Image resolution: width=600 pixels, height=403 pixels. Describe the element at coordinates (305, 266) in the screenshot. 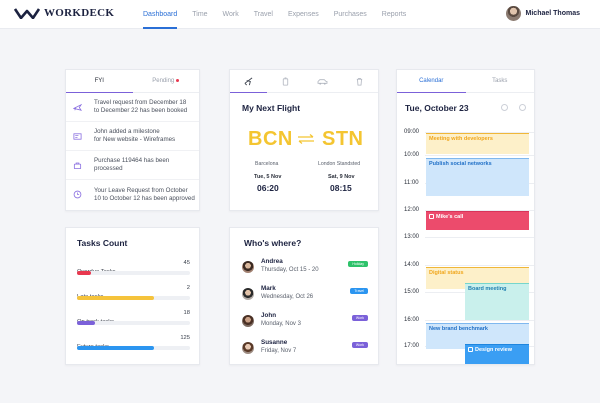

I see `person-row: Andrea Thursday, Oct 15 - 20 Holiday` at that location.